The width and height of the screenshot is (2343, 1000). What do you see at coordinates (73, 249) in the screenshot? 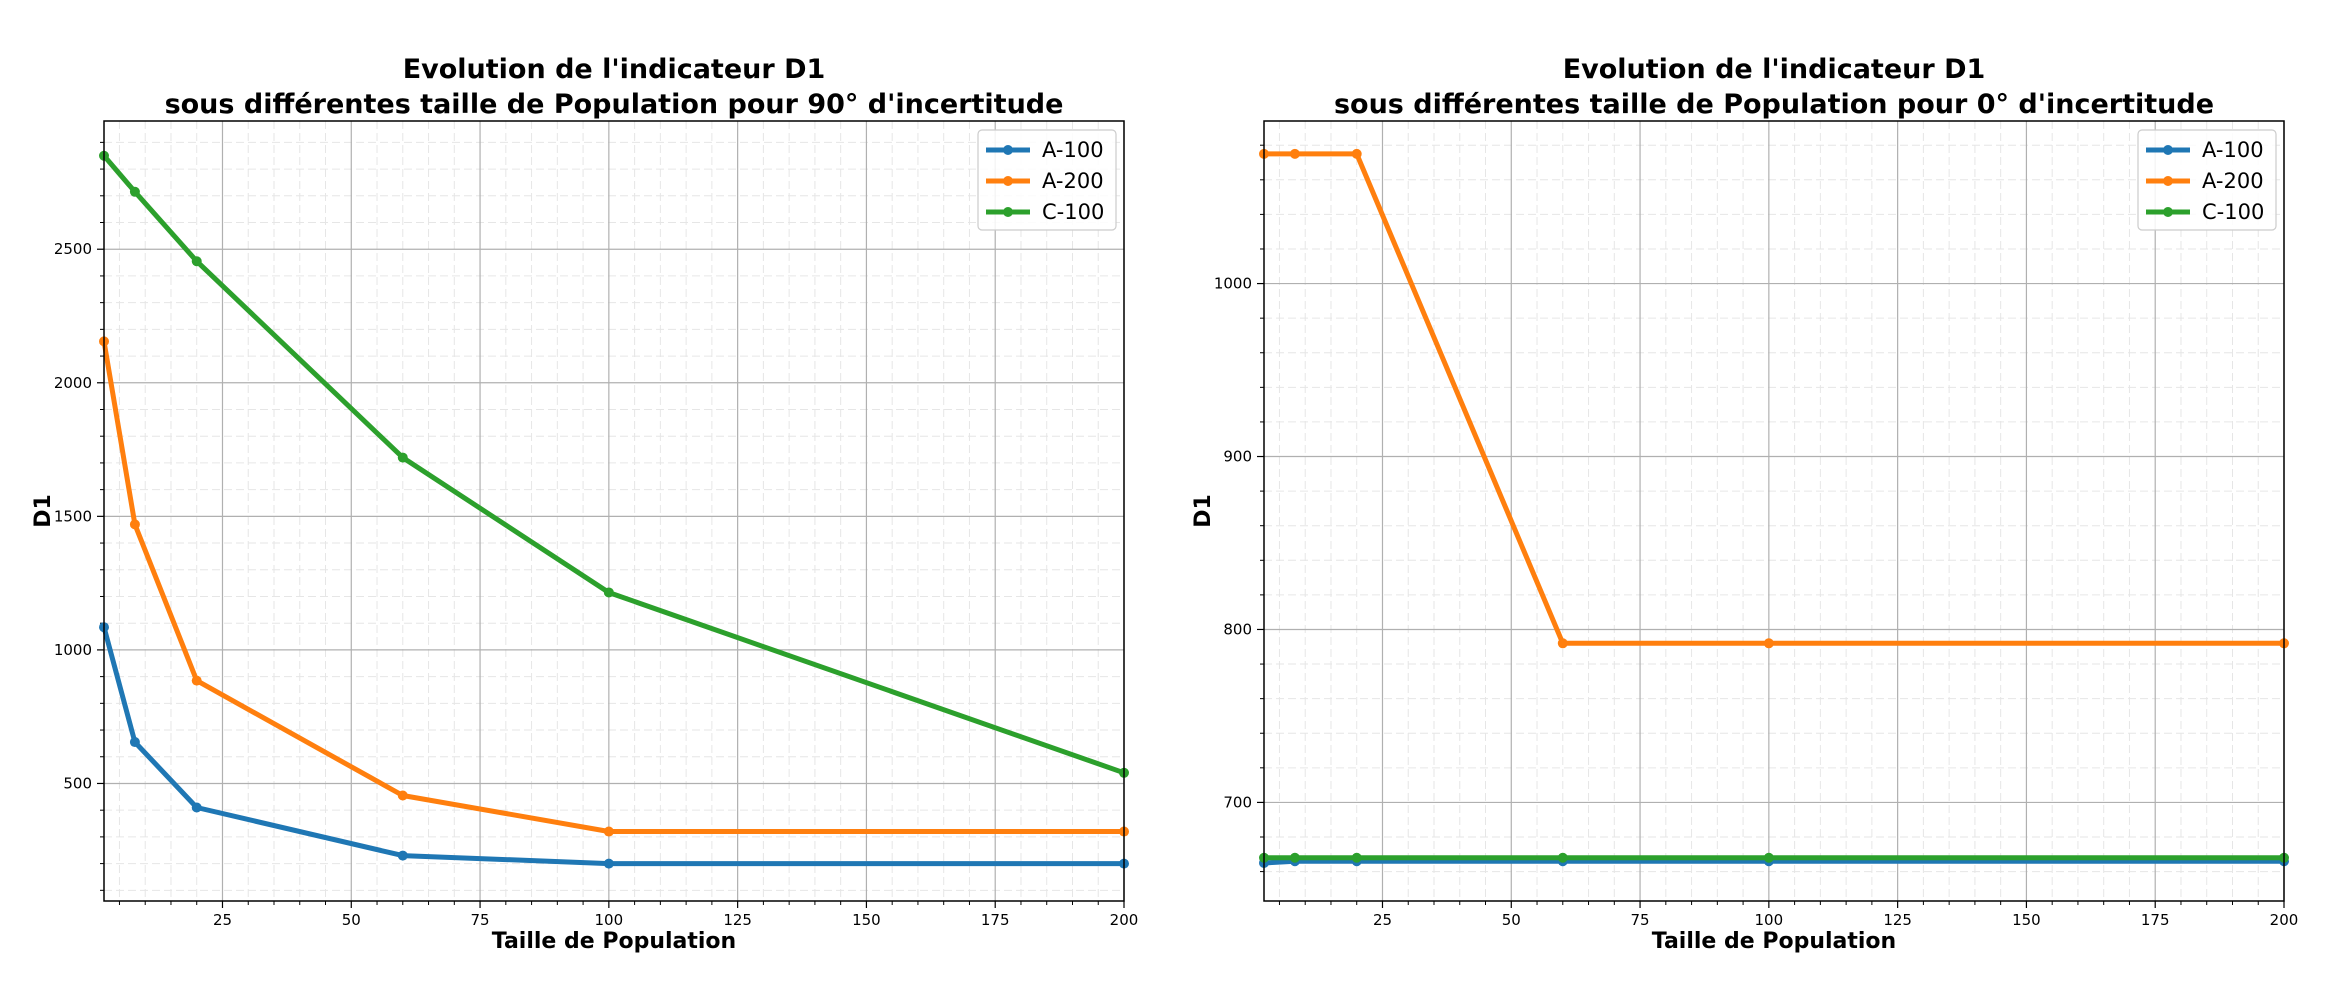
I see `y-tick-label: 2500` at bounding box center [73, 249].